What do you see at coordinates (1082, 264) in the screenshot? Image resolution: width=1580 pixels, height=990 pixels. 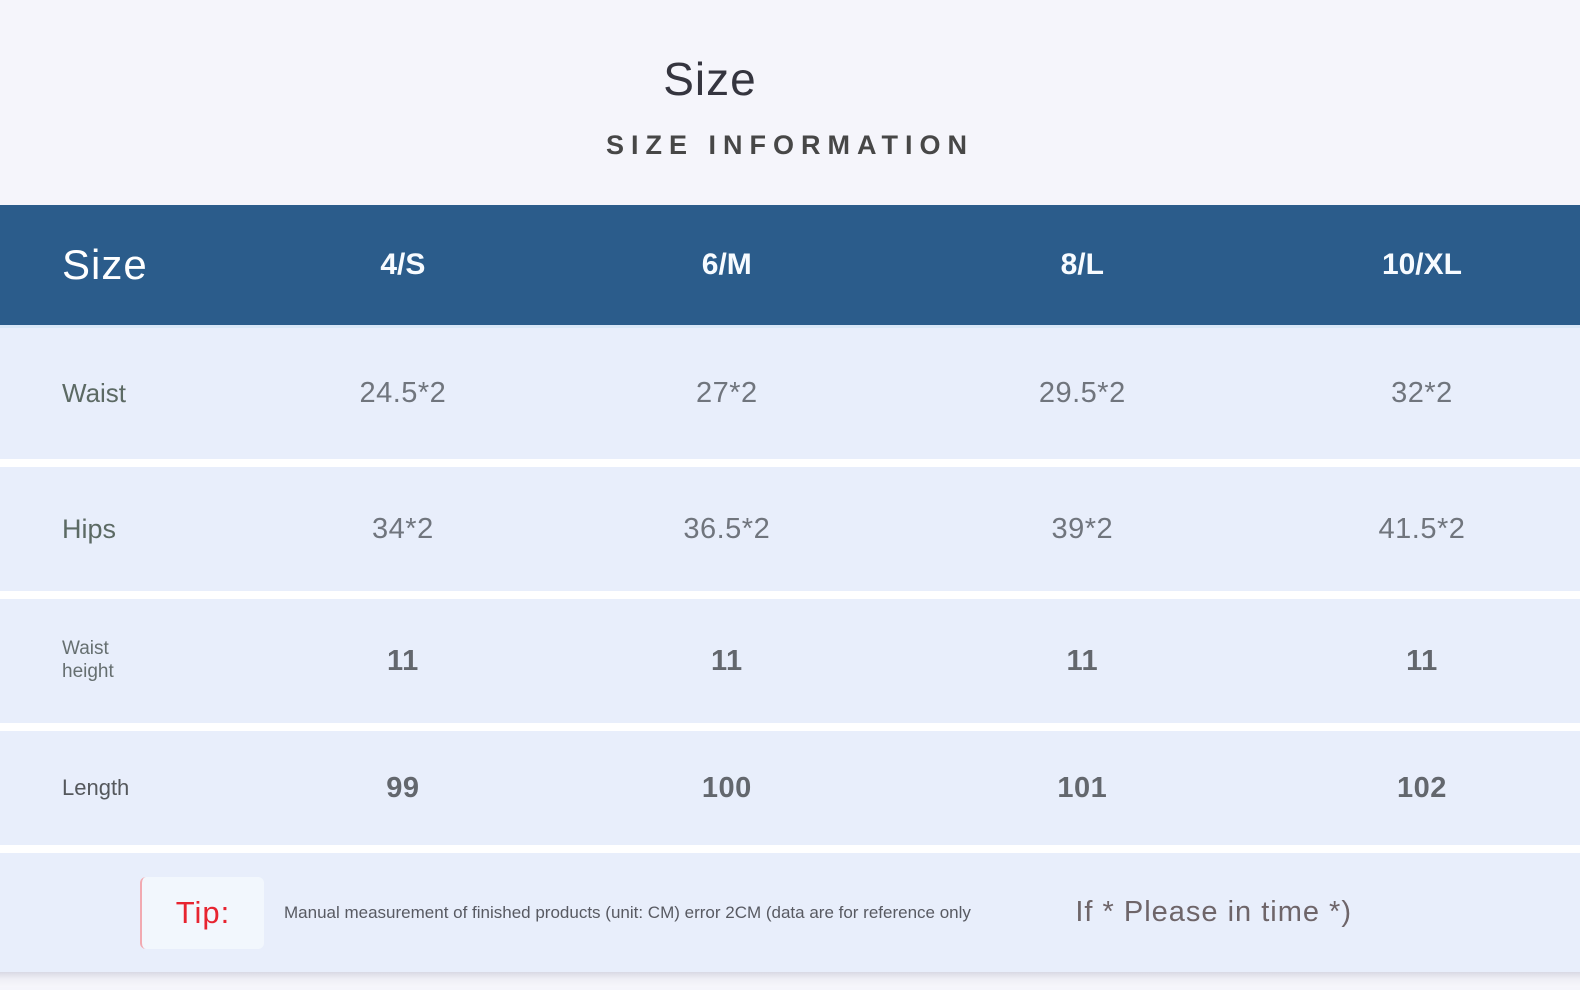 I see `column-header-8l: 8/L` at bounding box center [1082, 264].